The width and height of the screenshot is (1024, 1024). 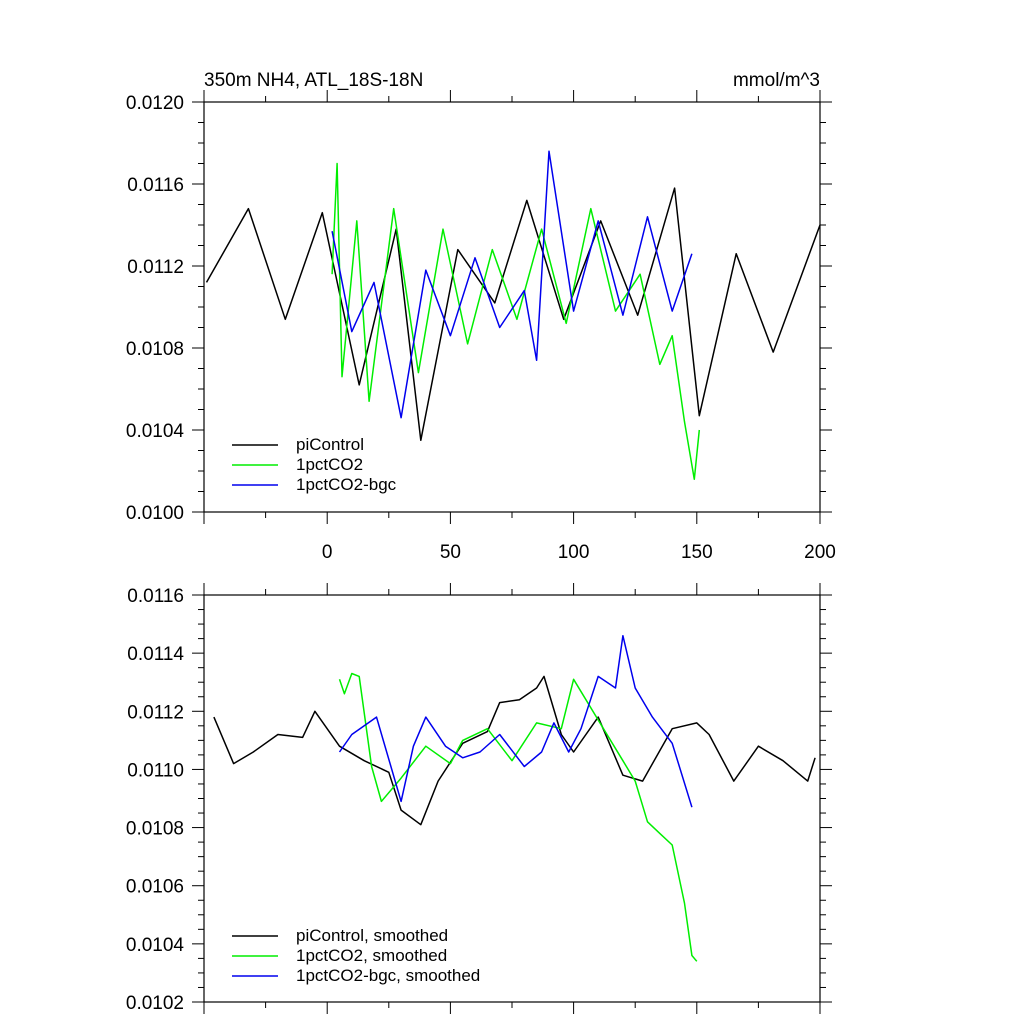 What do you see at coordinates (155, 185) in the screenshot?
I see `top-y-tick-label: 0.0116` at bounding box center [155, 185].